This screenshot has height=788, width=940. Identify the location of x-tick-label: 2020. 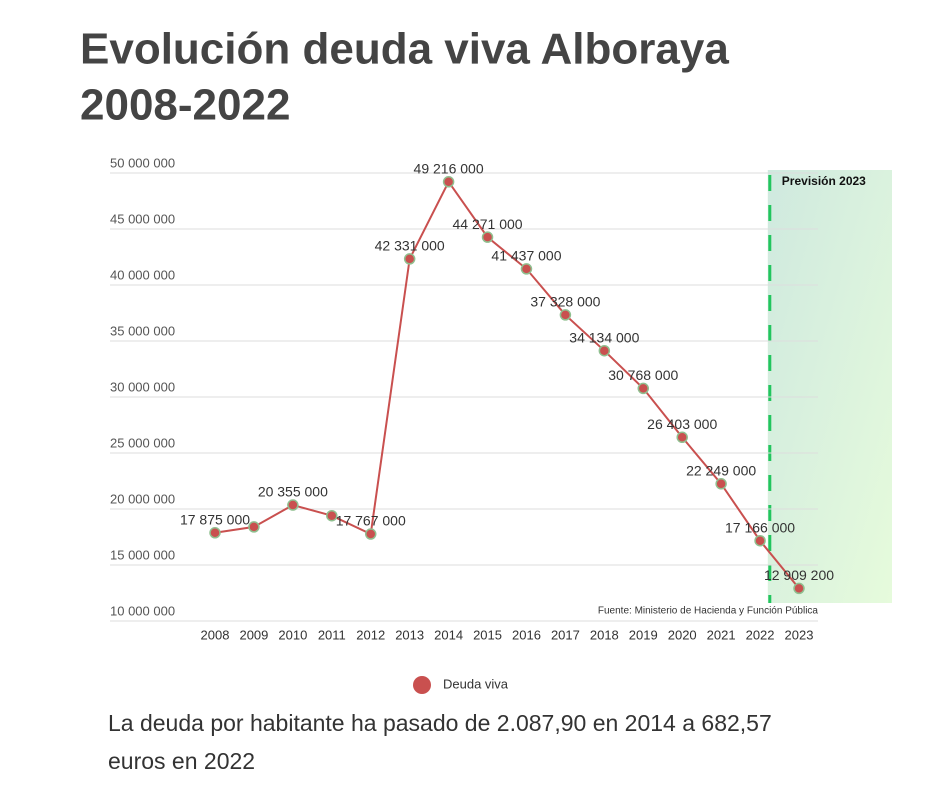
(682, 634).